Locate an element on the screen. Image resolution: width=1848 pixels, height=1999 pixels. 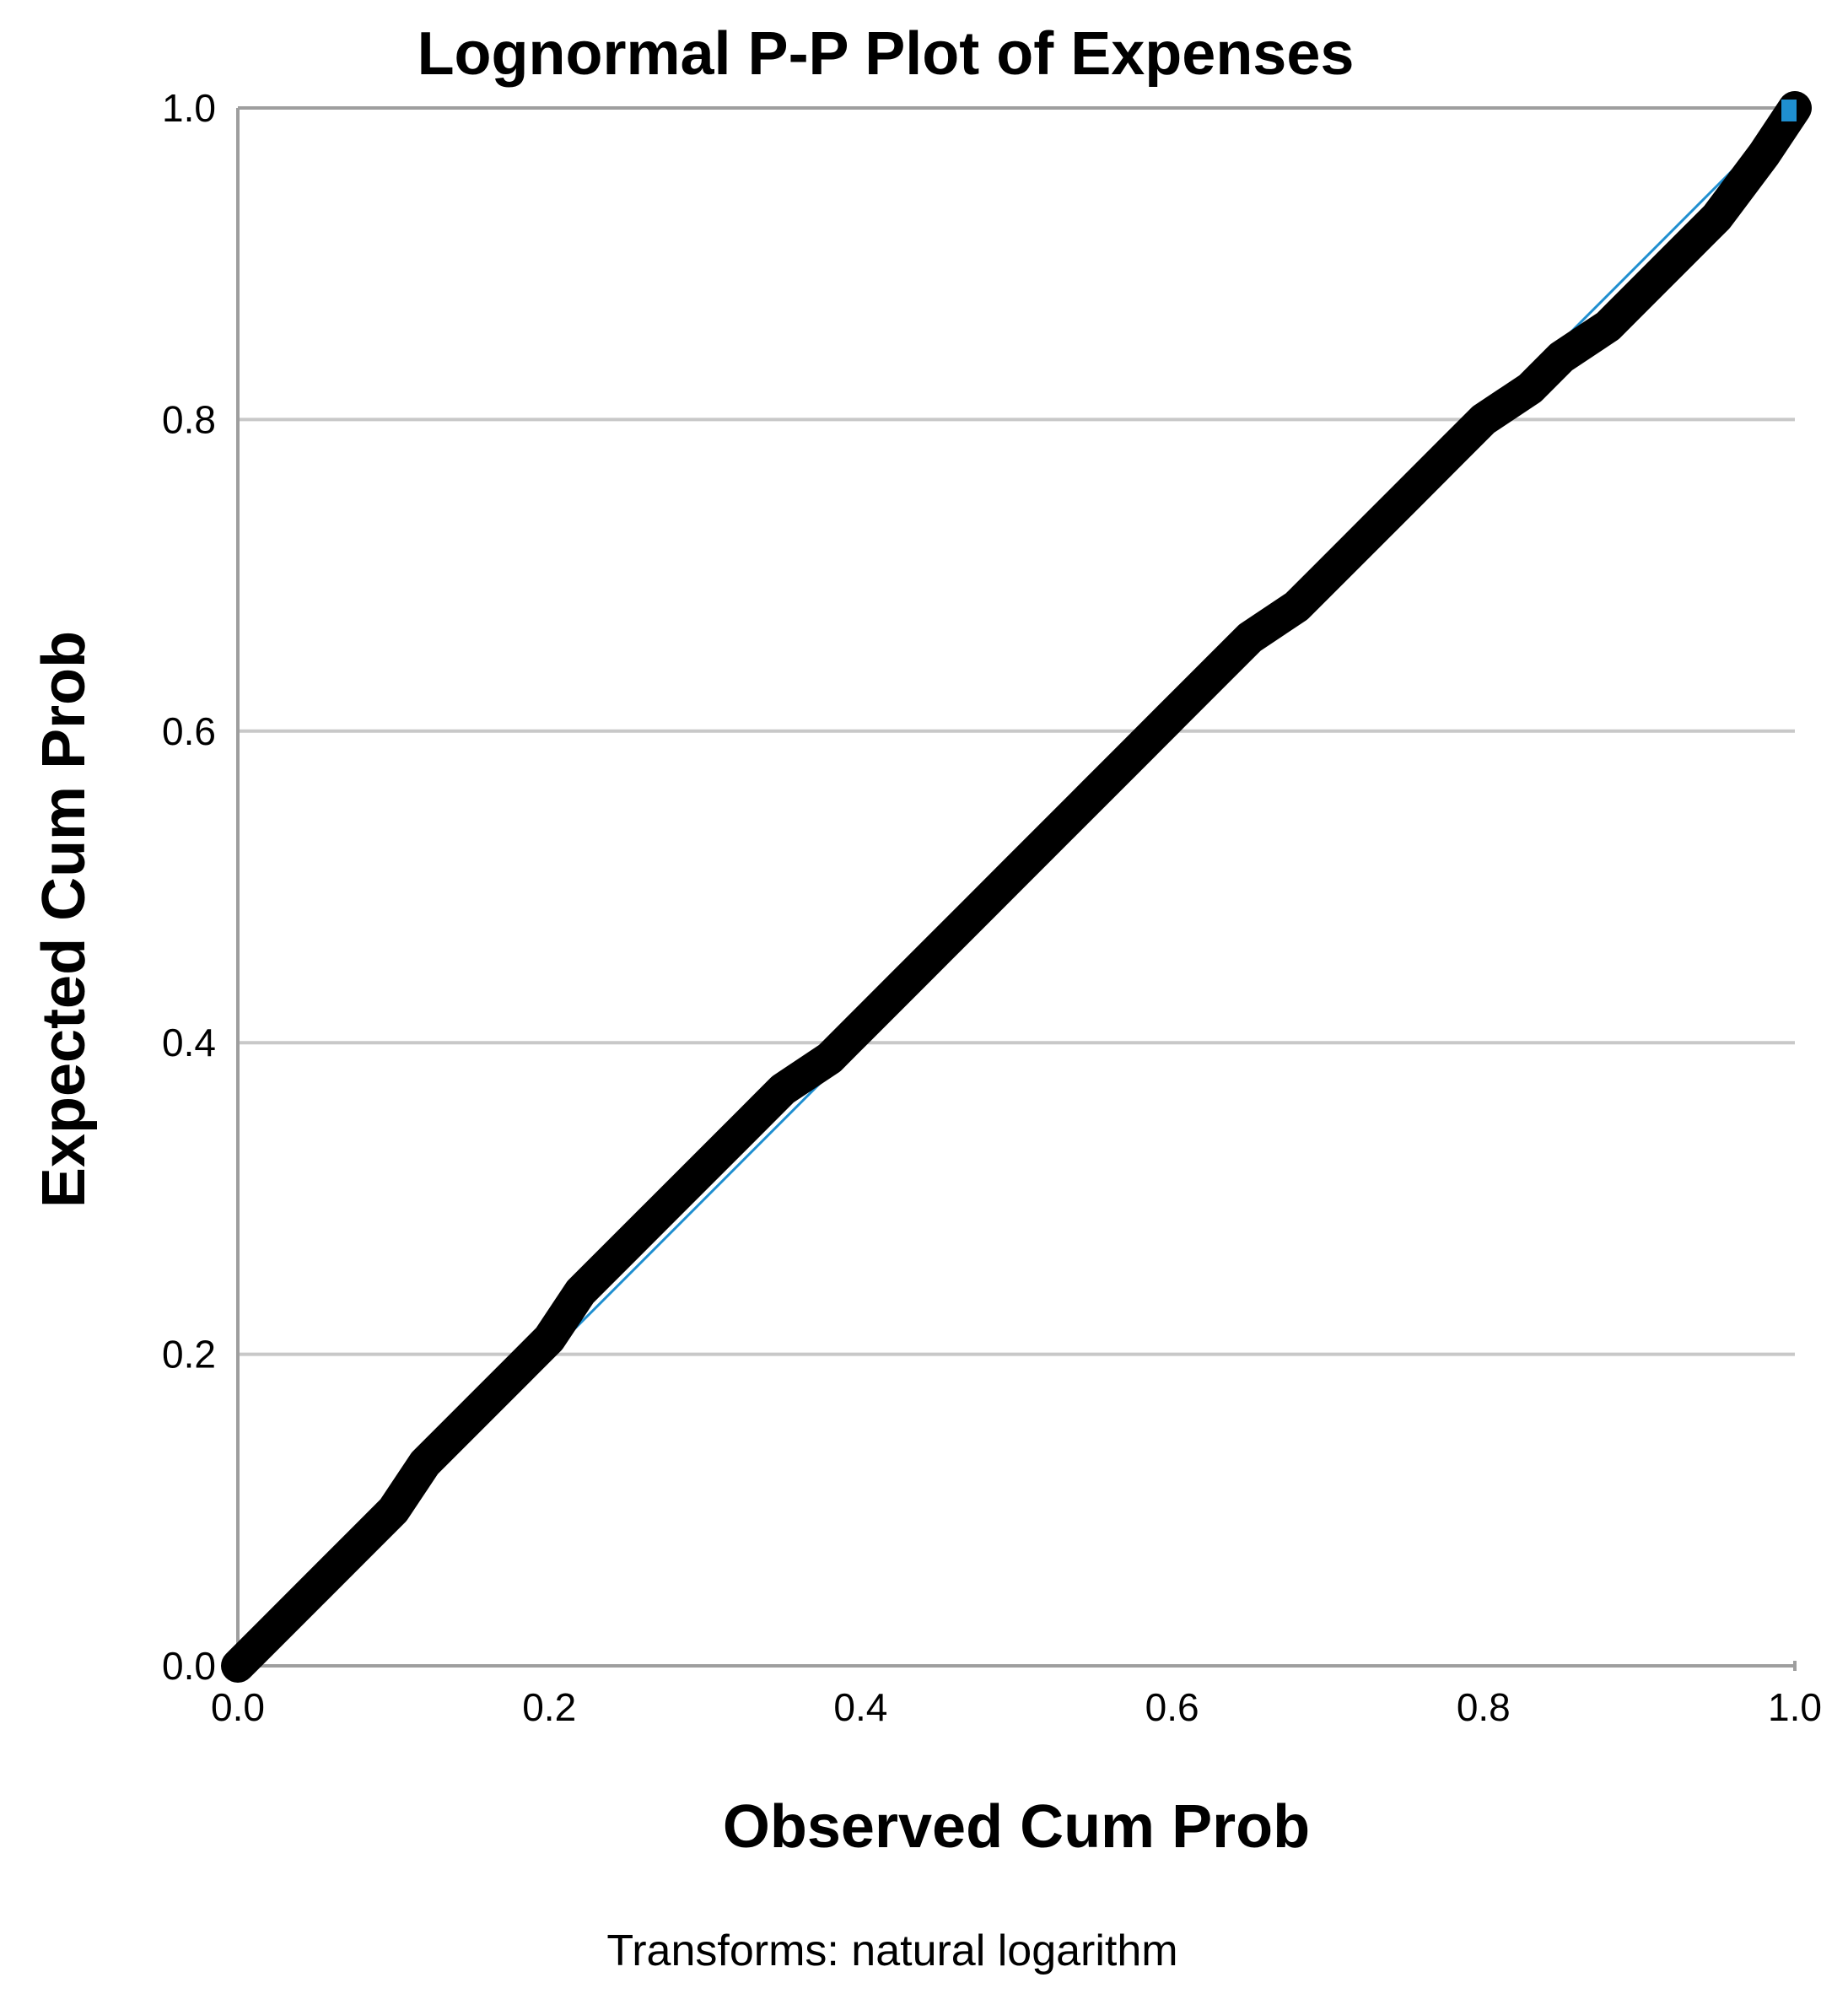
x-tick-label: 0.6 is located at coordinates (1172, 1707).